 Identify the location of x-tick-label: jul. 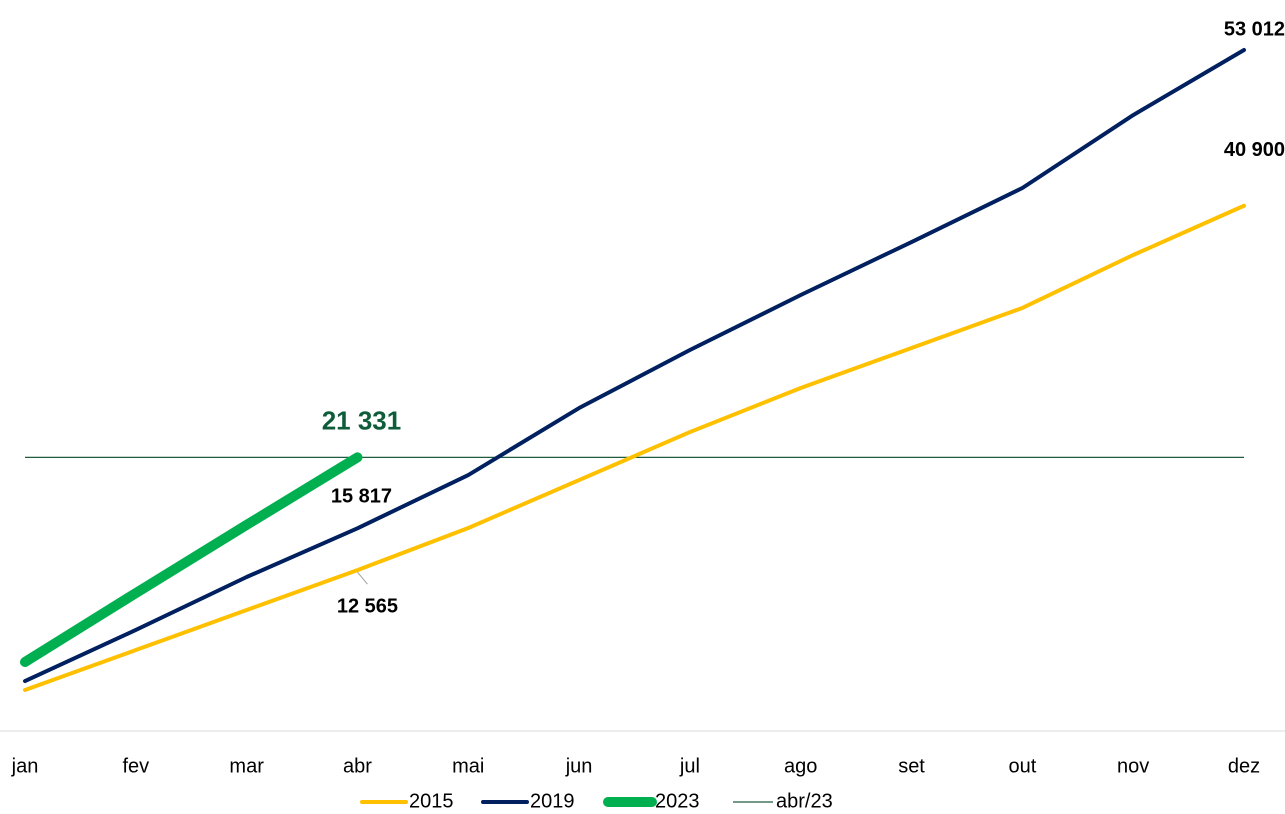
(689, 766).